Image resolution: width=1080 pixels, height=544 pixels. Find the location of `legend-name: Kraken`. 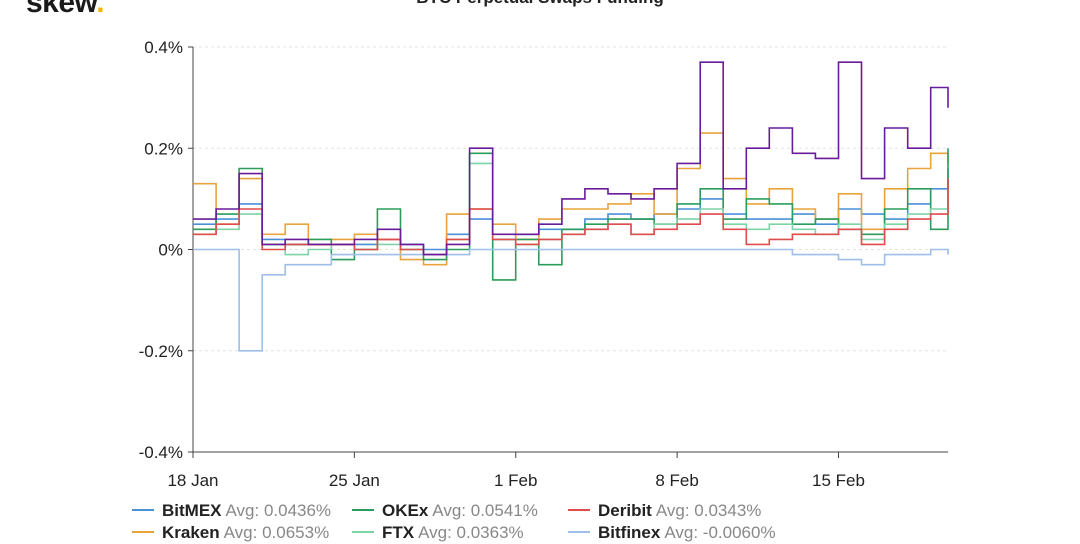

legend-name: Kraken is located at coordinates (191, 532).